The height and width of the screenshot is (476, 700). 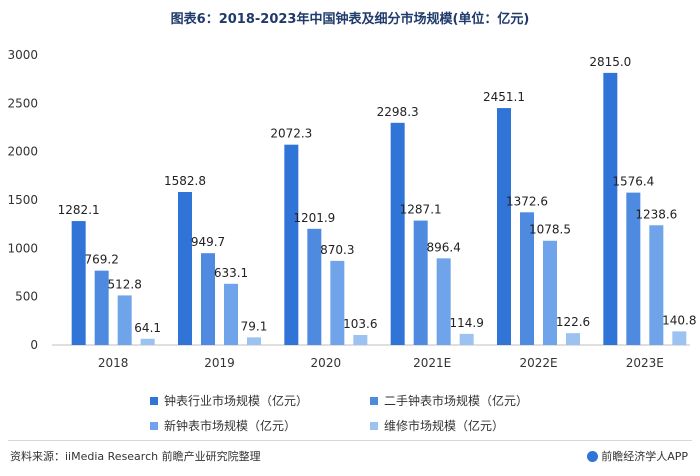 What do you see at coordinates (22, 55) in the screenshot?
I see `y-tick-label: 3000` at bounding box center [22, 55].